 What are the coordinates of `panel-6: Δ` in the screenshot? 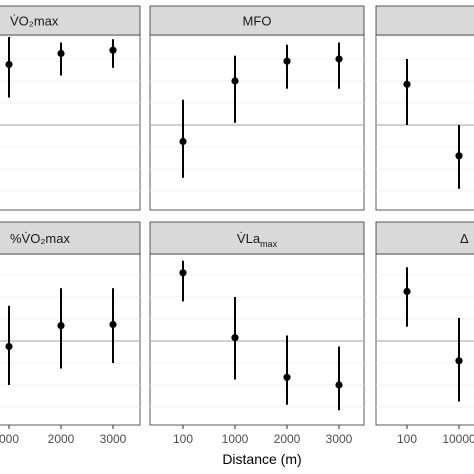 It's located at (424, 323).